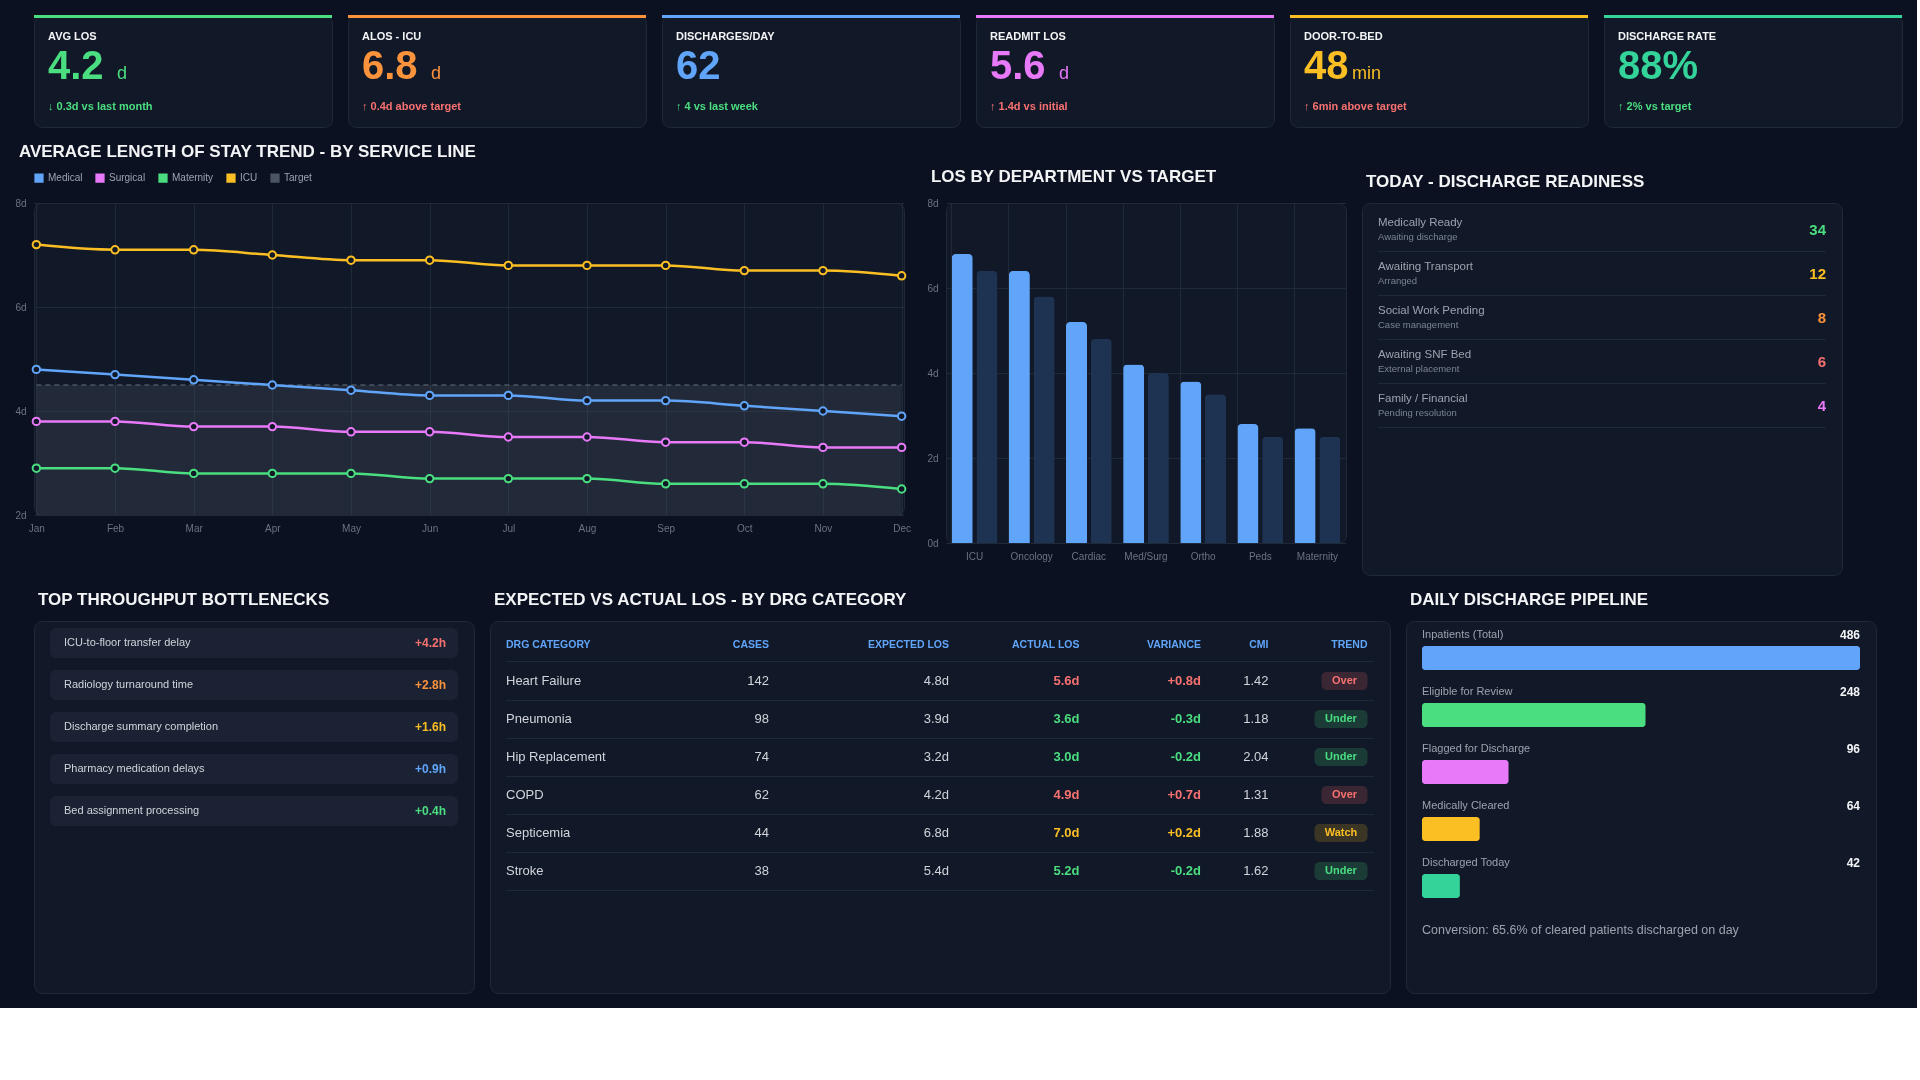 This screenshot has width=1920, height=1080. Describe the element at coordinates (247, 151) in the screenshot. I see `chart-title: AVERAGE LENGTH OF STAY TREND - BY SERVICE LINE` at that location.